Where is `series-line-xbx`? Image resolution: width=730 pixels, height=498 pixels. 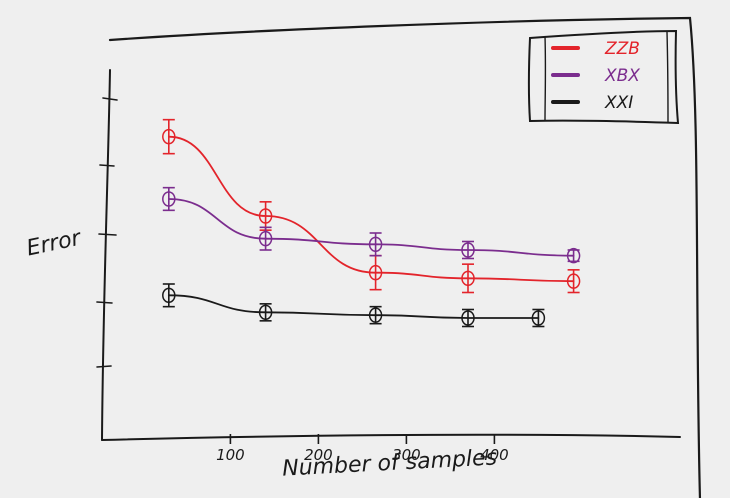 series-line-xbx is located at coordinates (371, 227).